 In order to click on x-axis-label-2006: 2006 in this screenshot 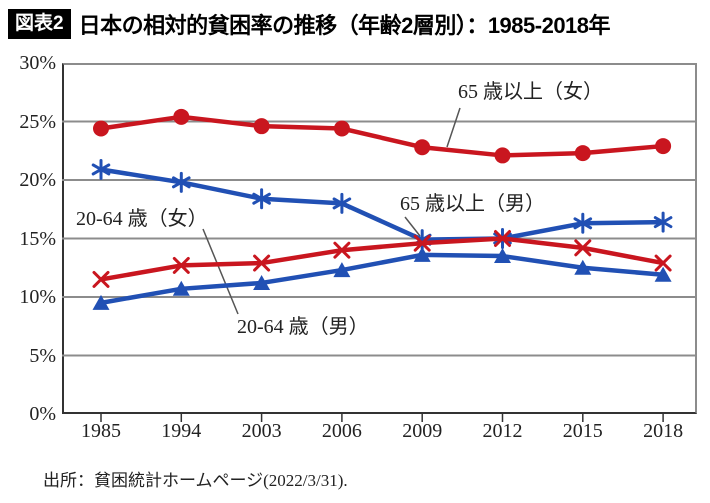, I will do `click(341, 431)`.